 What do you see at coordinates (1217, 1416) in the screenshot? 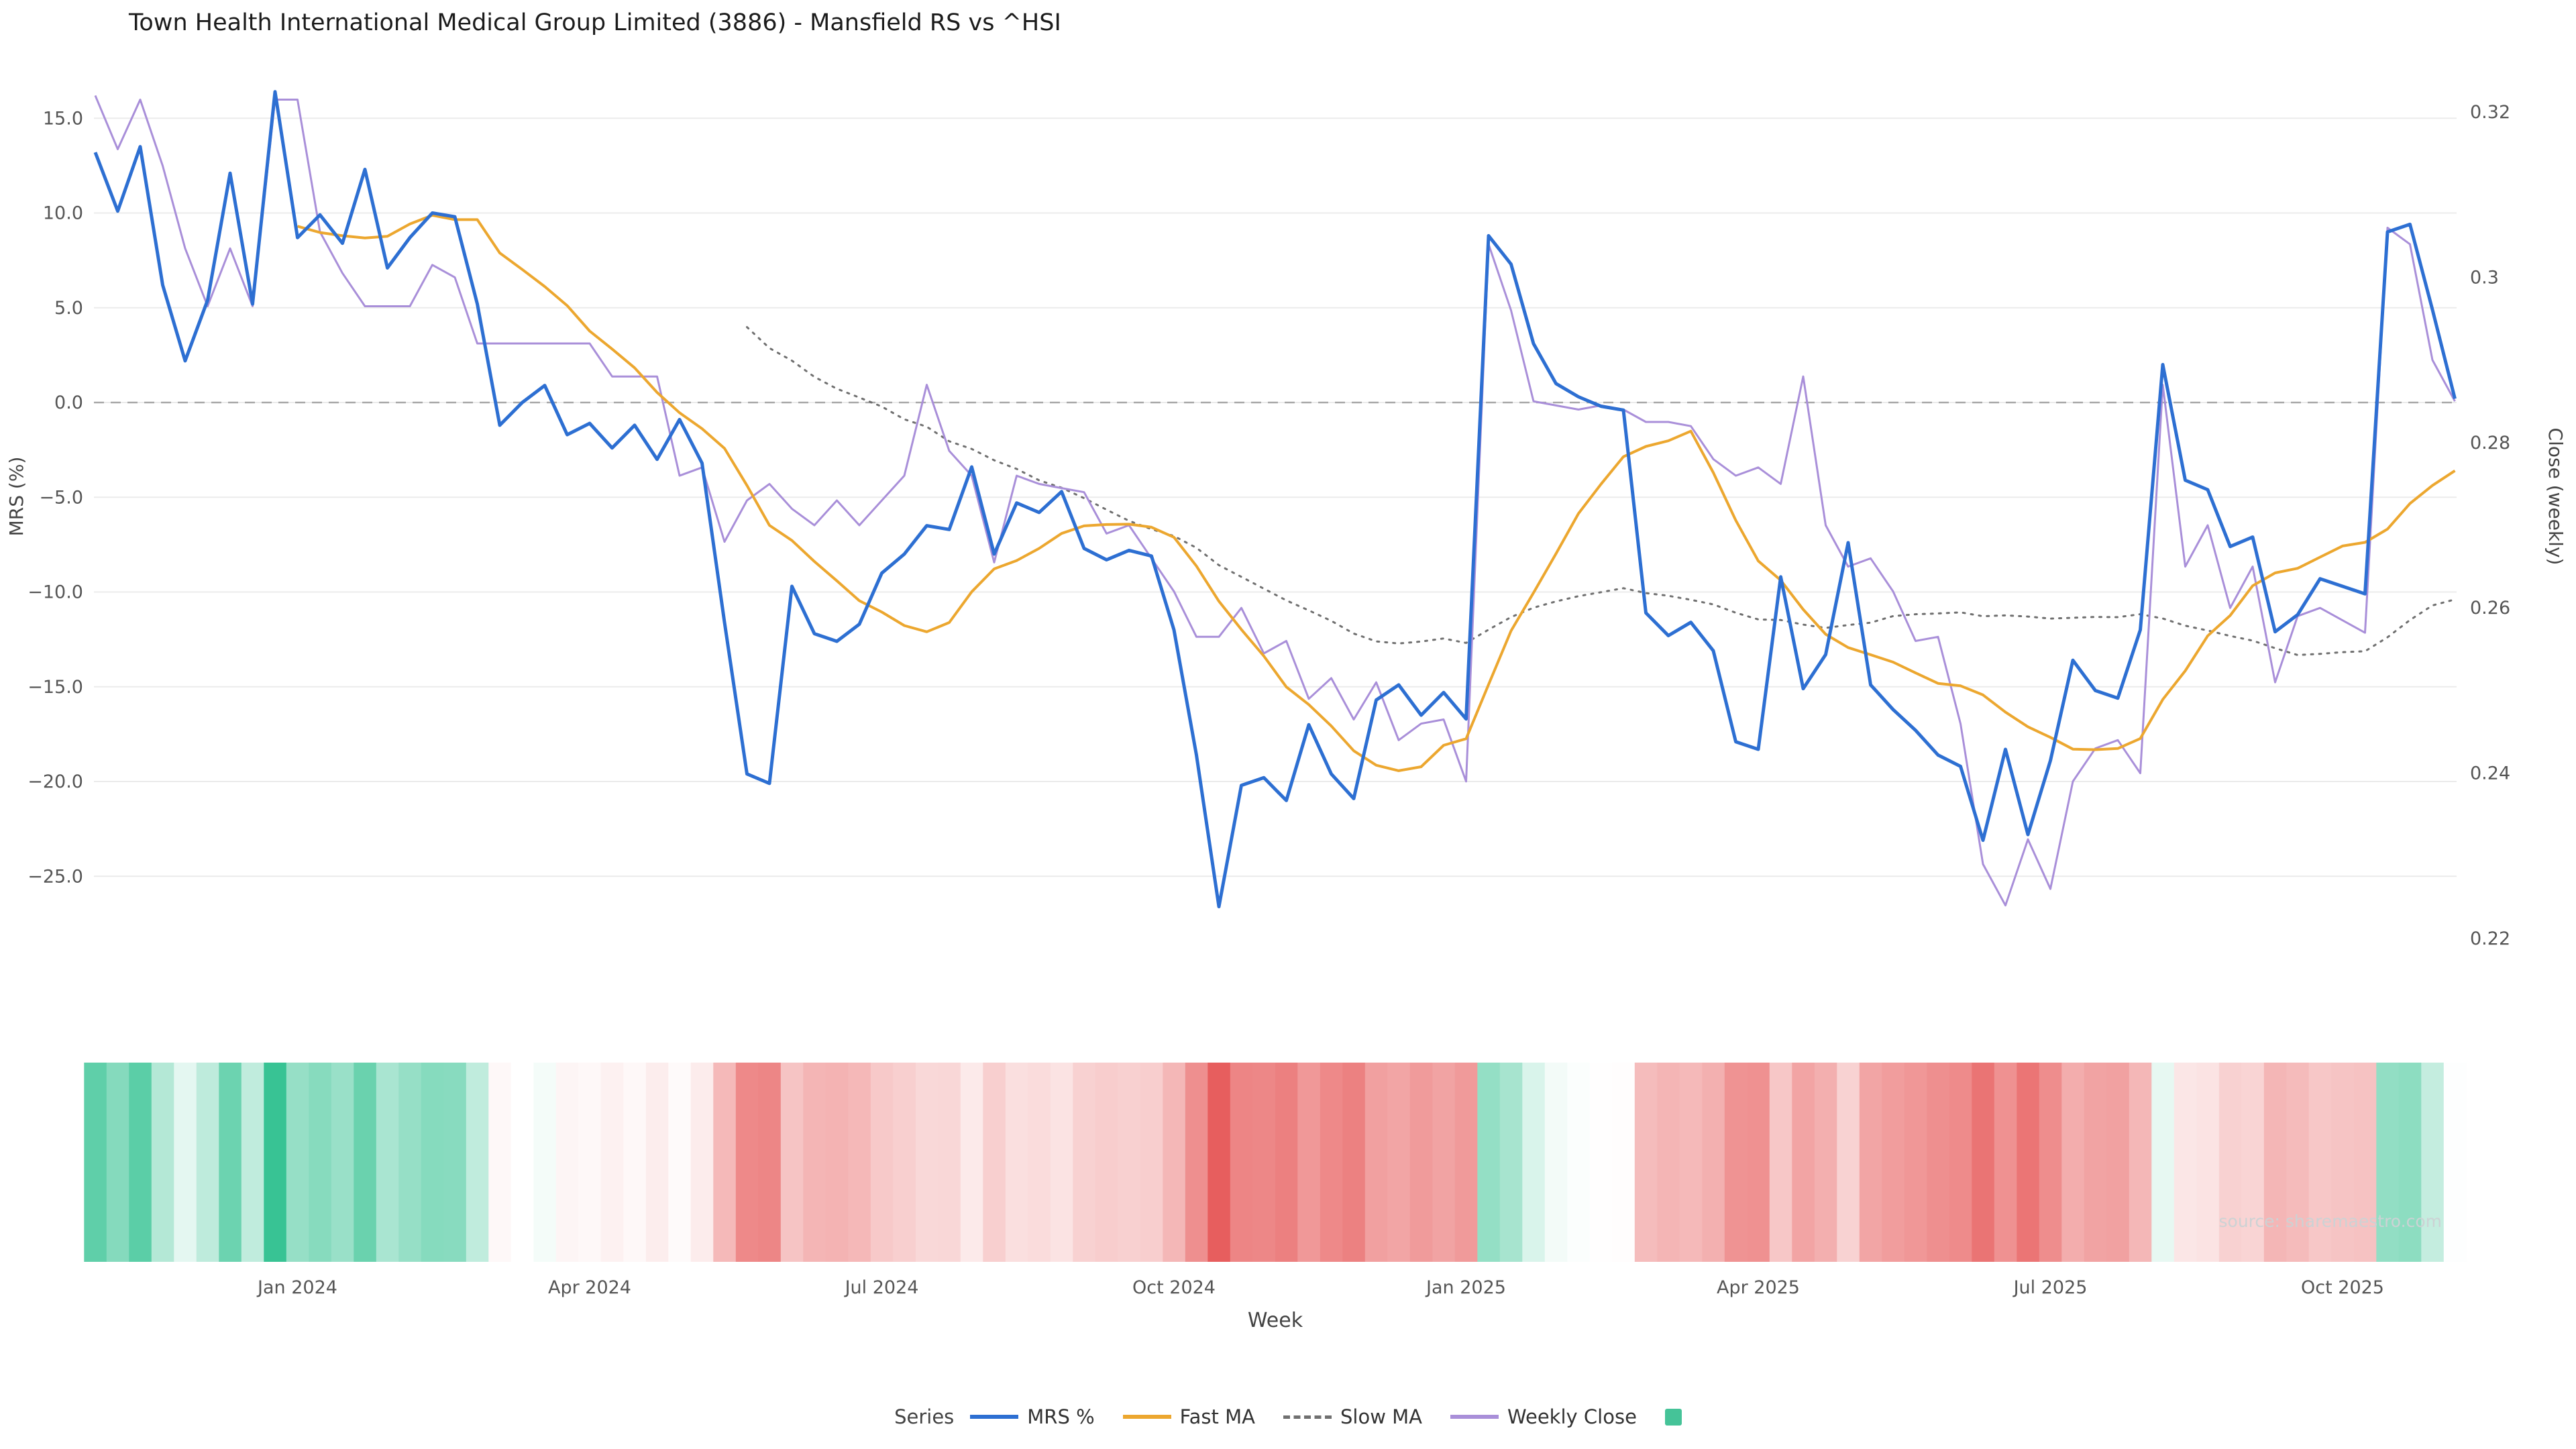
I see `legend-label: Fast MA` at bounding box center [1217, 1416].